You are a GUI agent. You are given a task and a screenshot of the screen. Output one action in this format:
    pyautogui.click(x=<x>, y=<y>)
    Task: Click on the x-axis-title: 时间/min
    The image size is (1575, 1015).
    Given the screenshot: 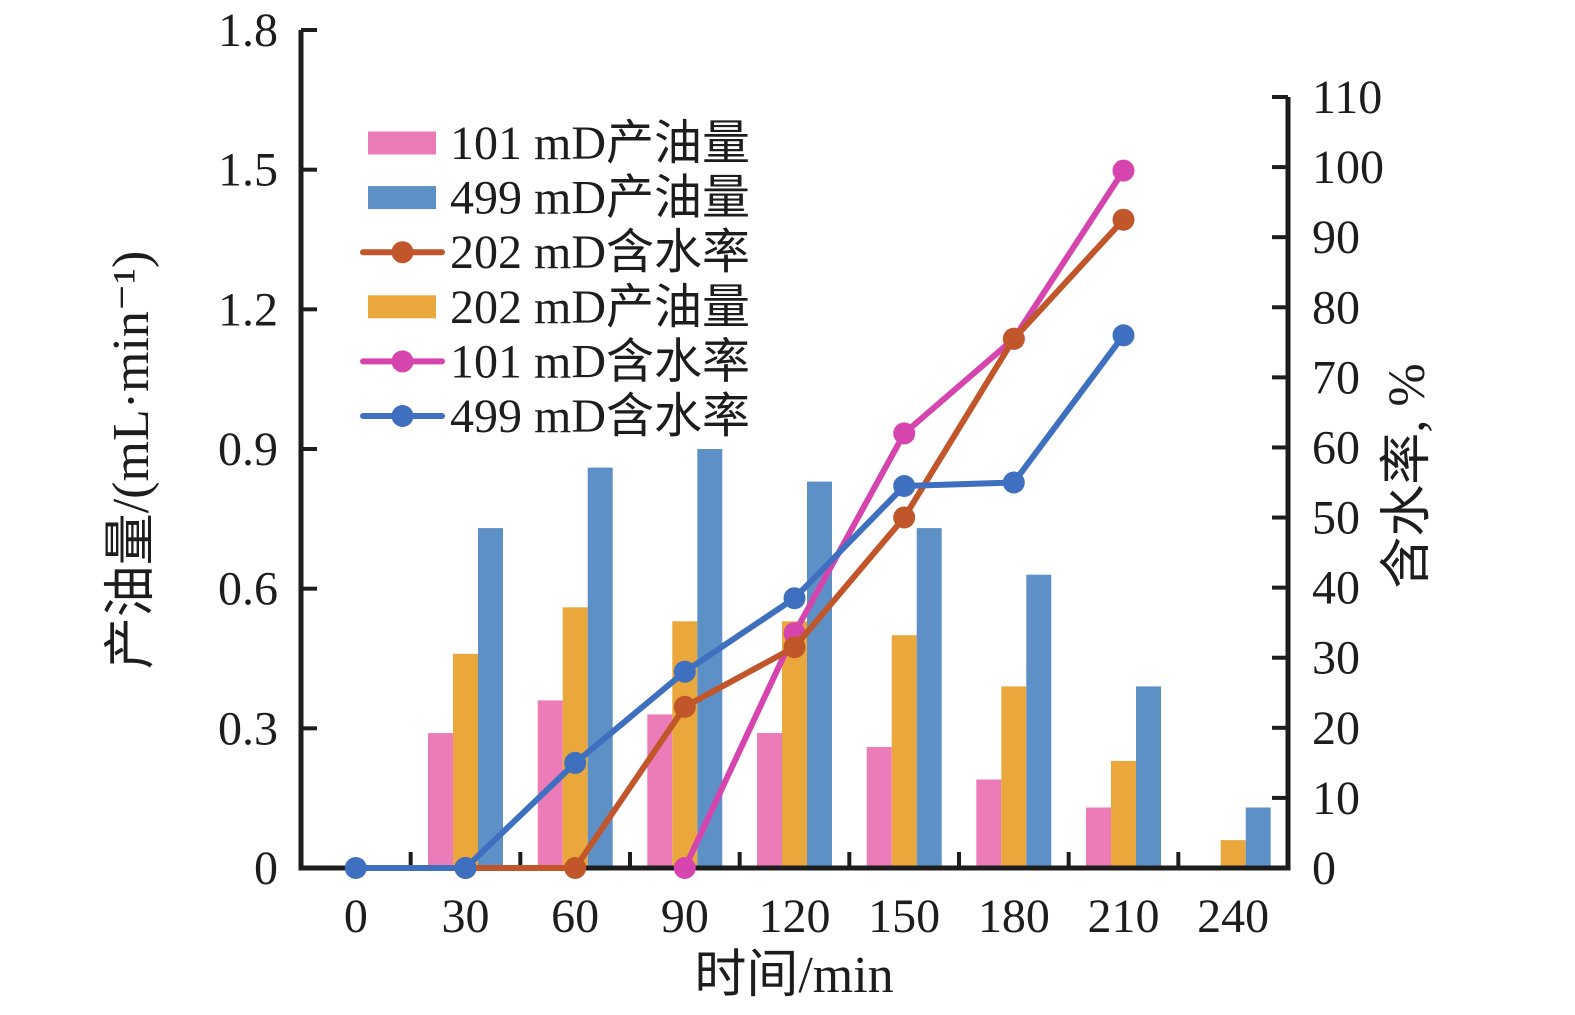 What is the action you would take?
    pyautogui.click(x=793, y=975)
    